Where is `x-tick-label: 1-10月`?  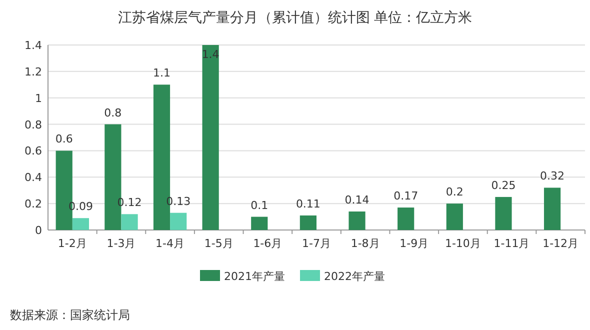
x-tick-label: 1-10月 is located at coordinates (462, 243).